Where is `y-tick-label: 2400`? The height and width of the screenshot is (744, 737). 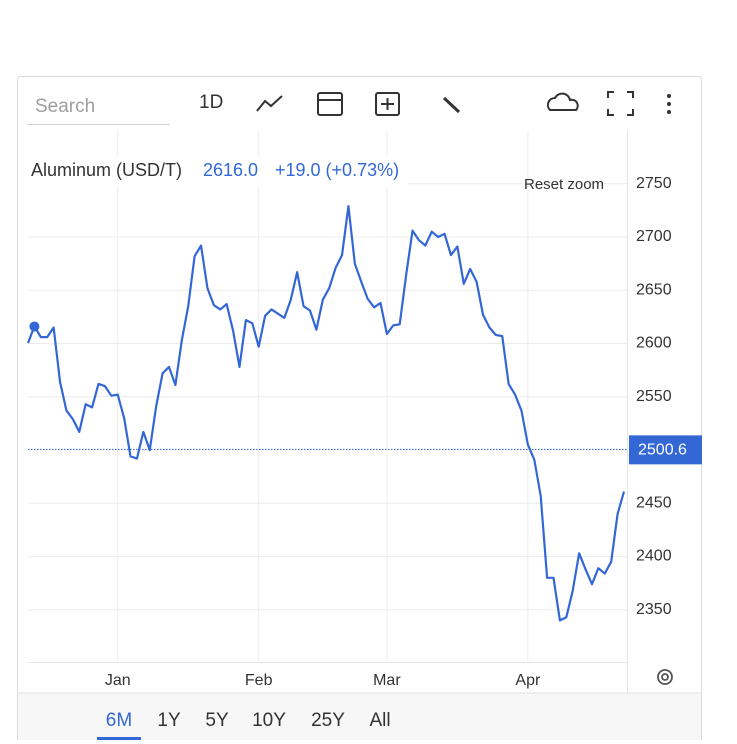 y-tick-label: 2400 is located at coordinates (654, 556).